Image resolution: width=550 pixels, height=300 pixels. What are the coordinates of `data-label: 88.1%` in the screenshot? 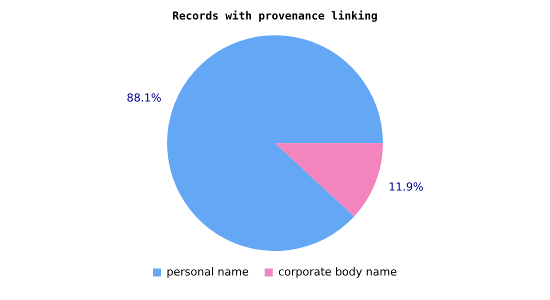 It's located at (144, 97).